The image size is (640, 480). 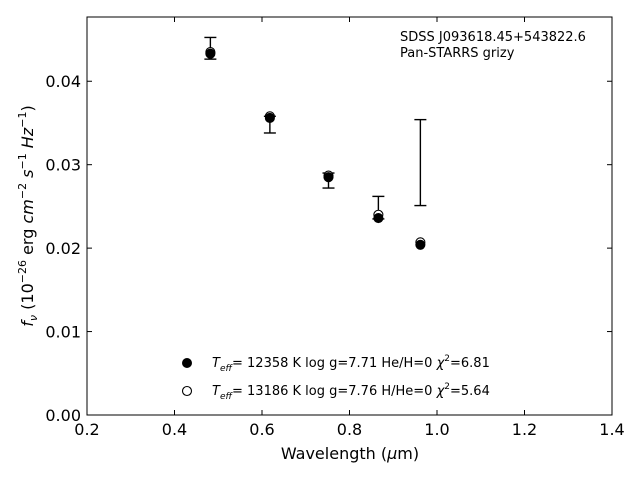 I want to click on y-tick-label: 0.01, so click(x=63, y=332).